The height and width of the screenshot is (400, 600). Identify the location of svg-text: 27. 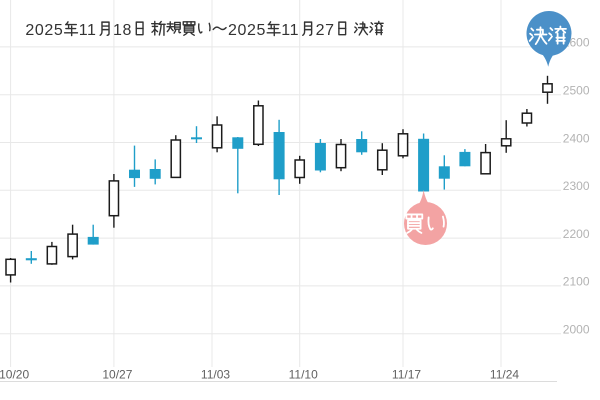
(325, 30).